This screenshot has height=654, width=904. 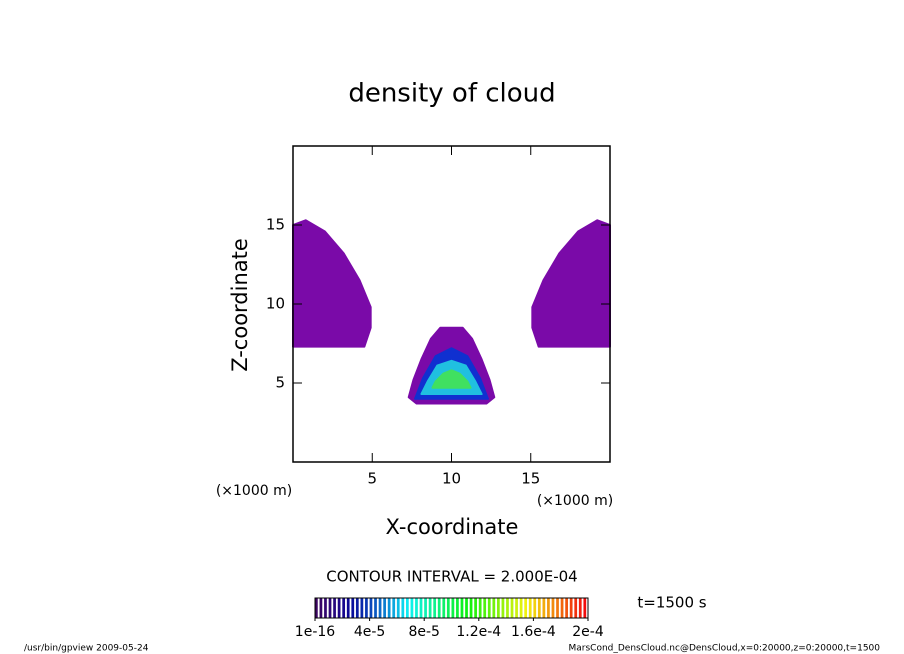 What do you see at coordinates (372, 479) in the screenshot?
I see `x-tick-label: 5` at bounding box center [372, 479].